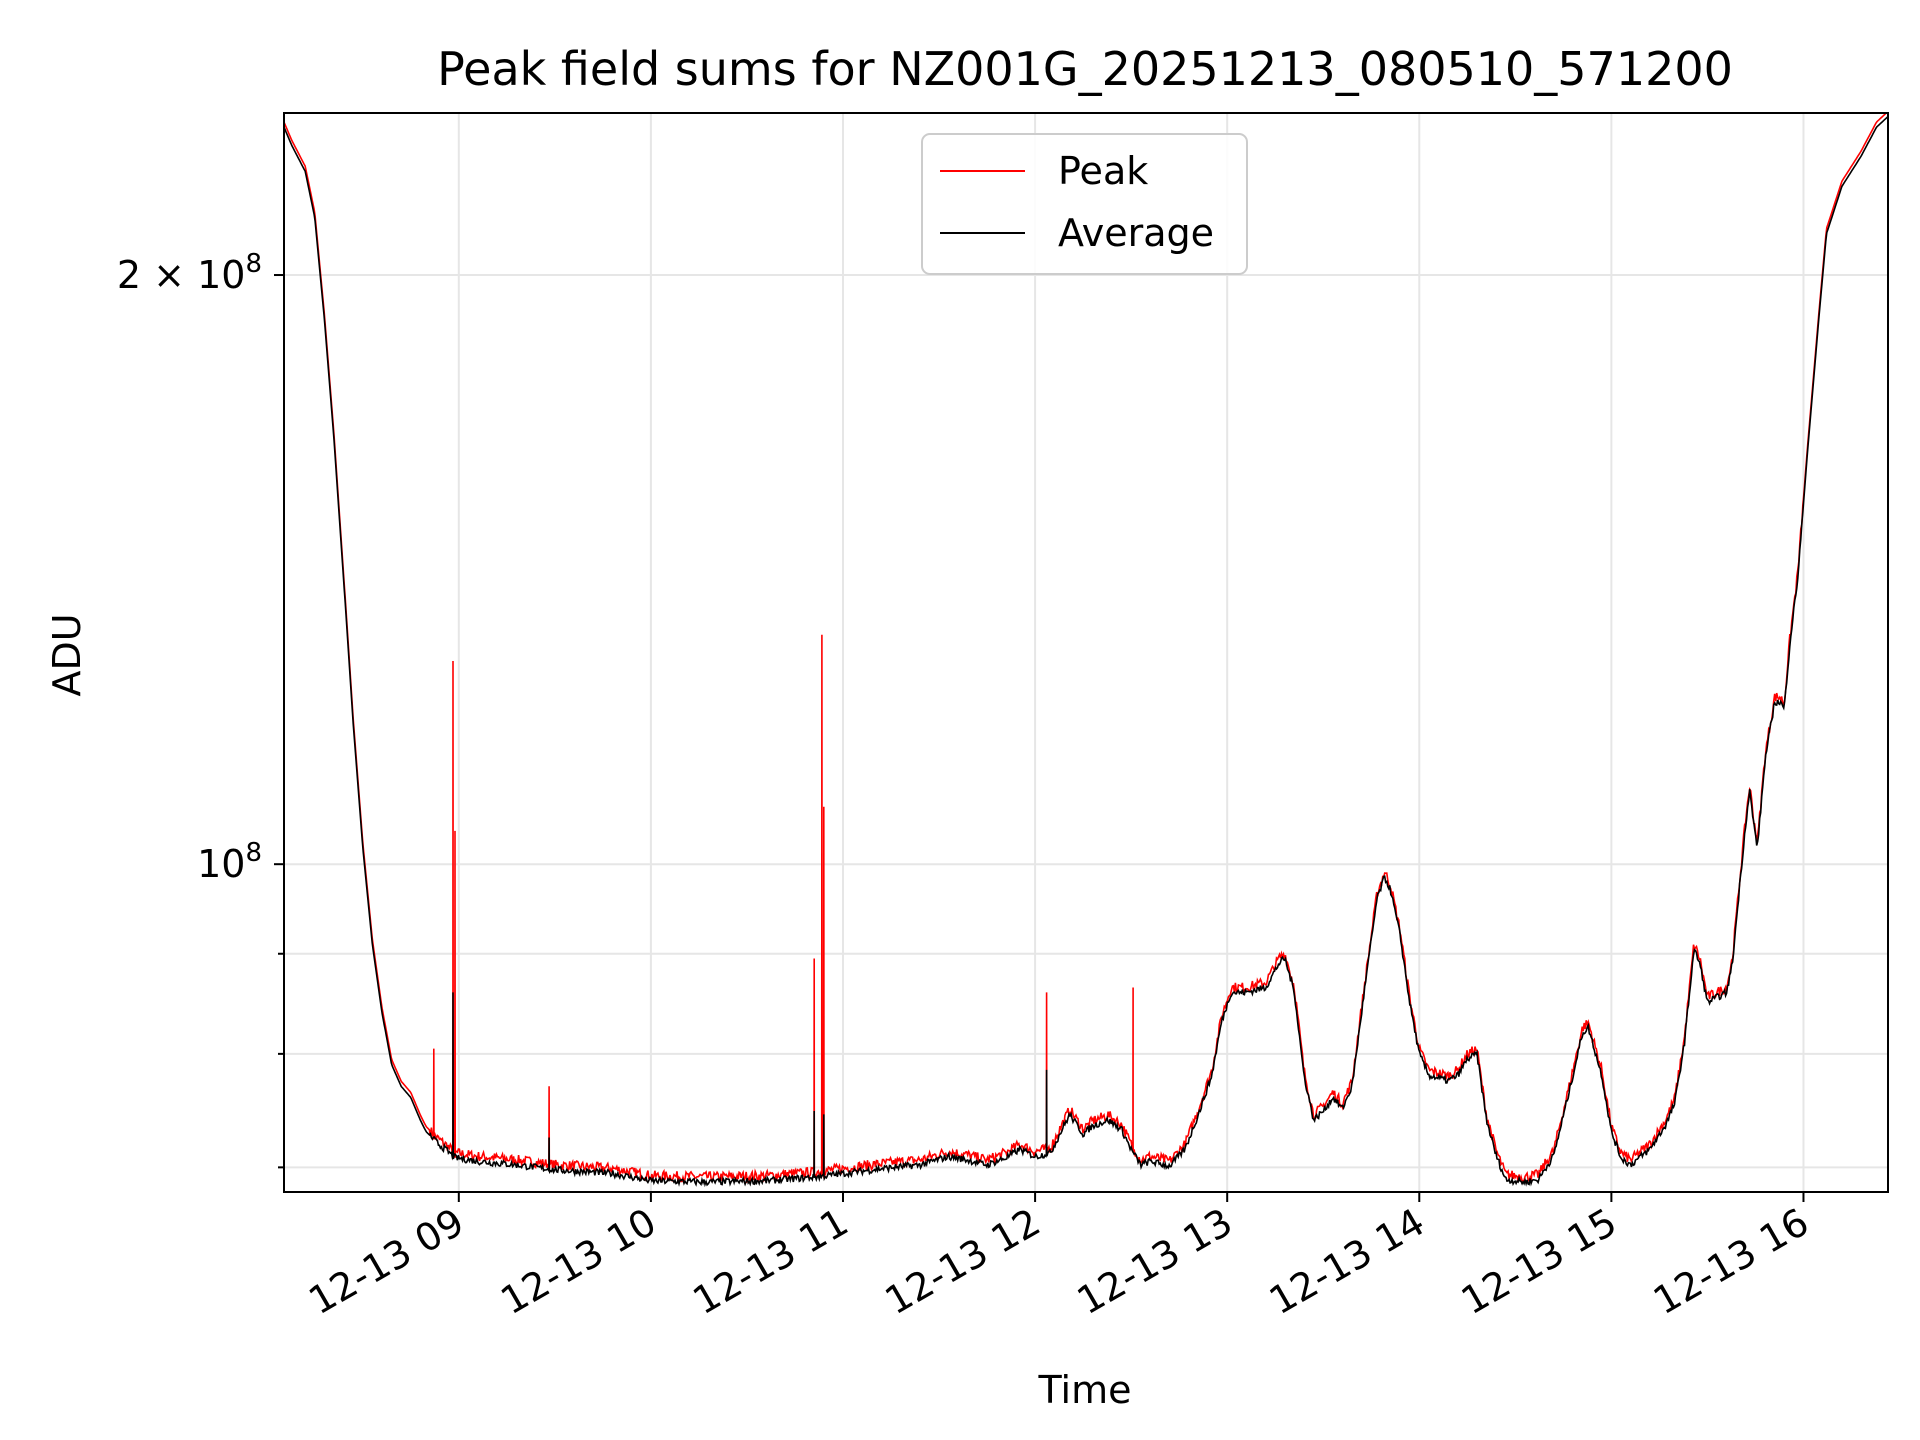 The image size is (1920, 1440). I want to click on y-tick-label: 2 × 108, so click(189, 273).